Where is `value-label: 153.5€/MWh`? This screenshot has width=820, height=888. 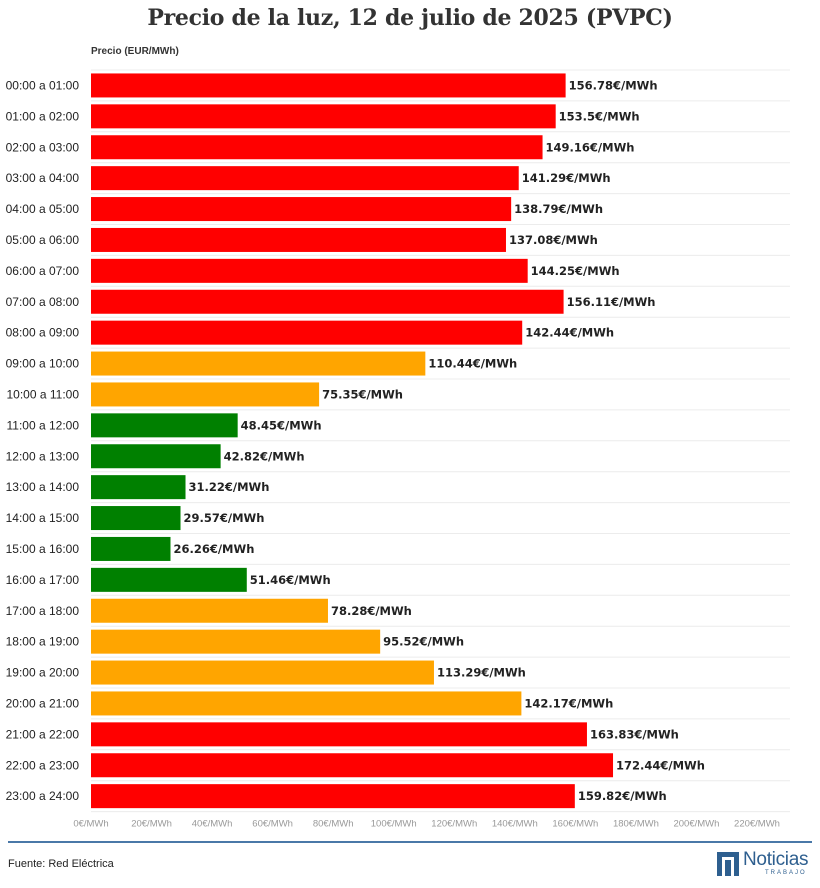 value-label: 153.5€/MWh is located at coordinates (599, 116).